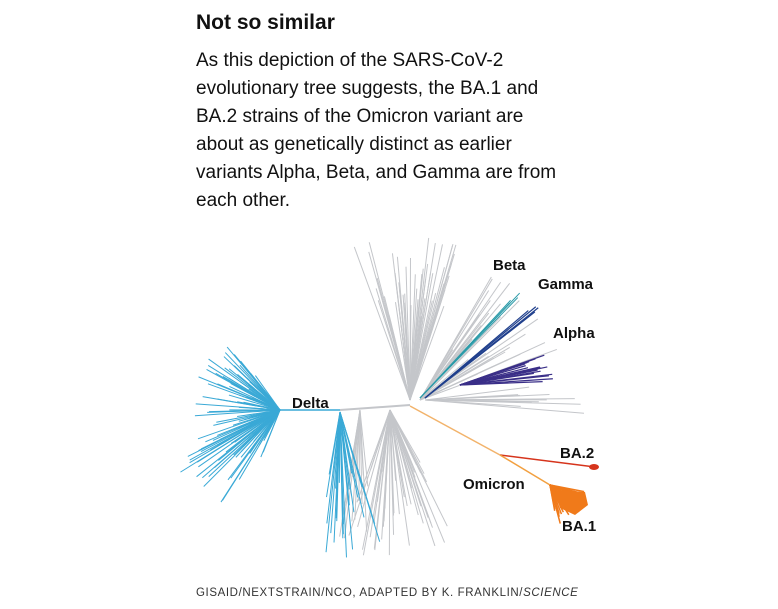 The width and height of the screenshot is (778, 609). Describe the element at coordinates (574, 333) in the screenshot. I see `clade-label: Alpha` at that location.